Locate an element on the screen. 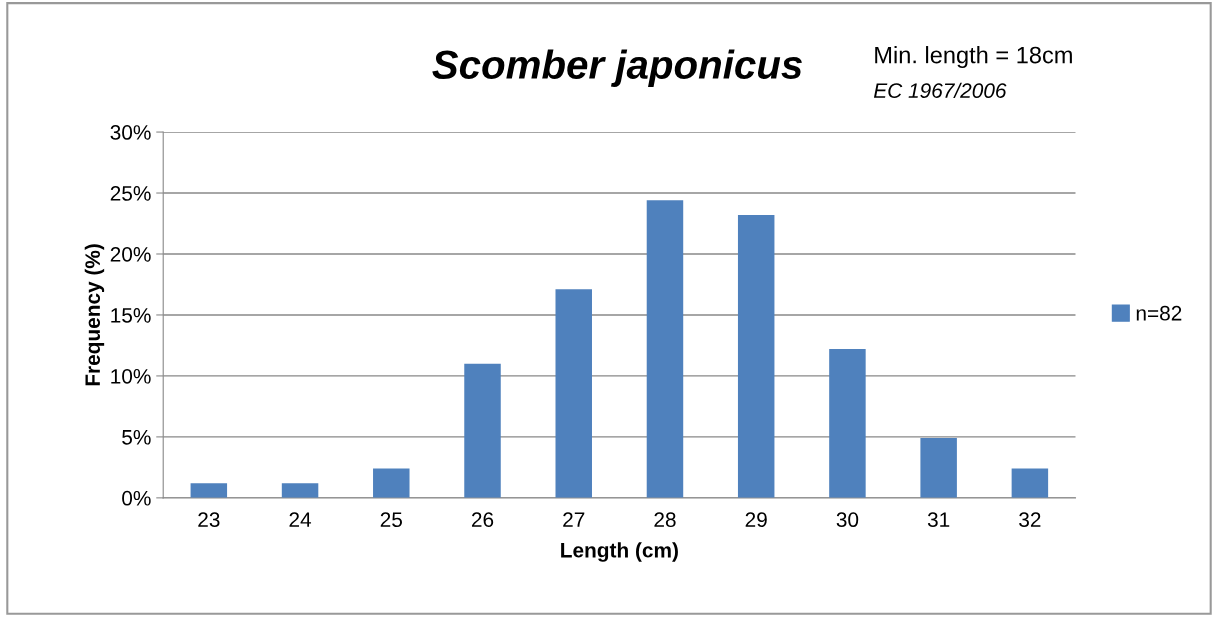  text: EC 1967/2006 is located at coordinates (940, 90).